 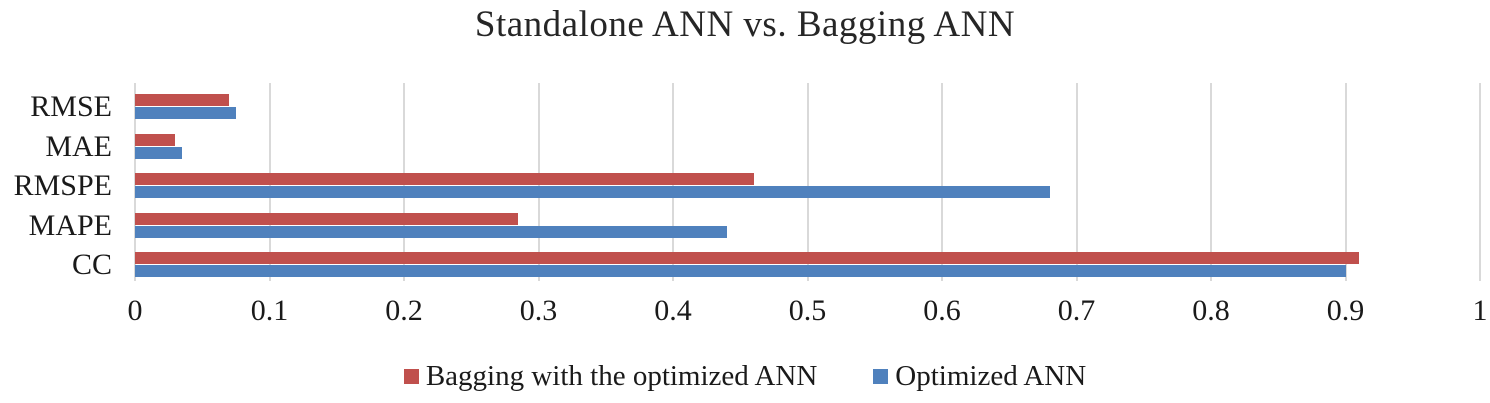 What do you see at coordinates (991, 376) in the screenshot?
I see `legend-label: Optimized ANN` at bounding box center [991, 376].